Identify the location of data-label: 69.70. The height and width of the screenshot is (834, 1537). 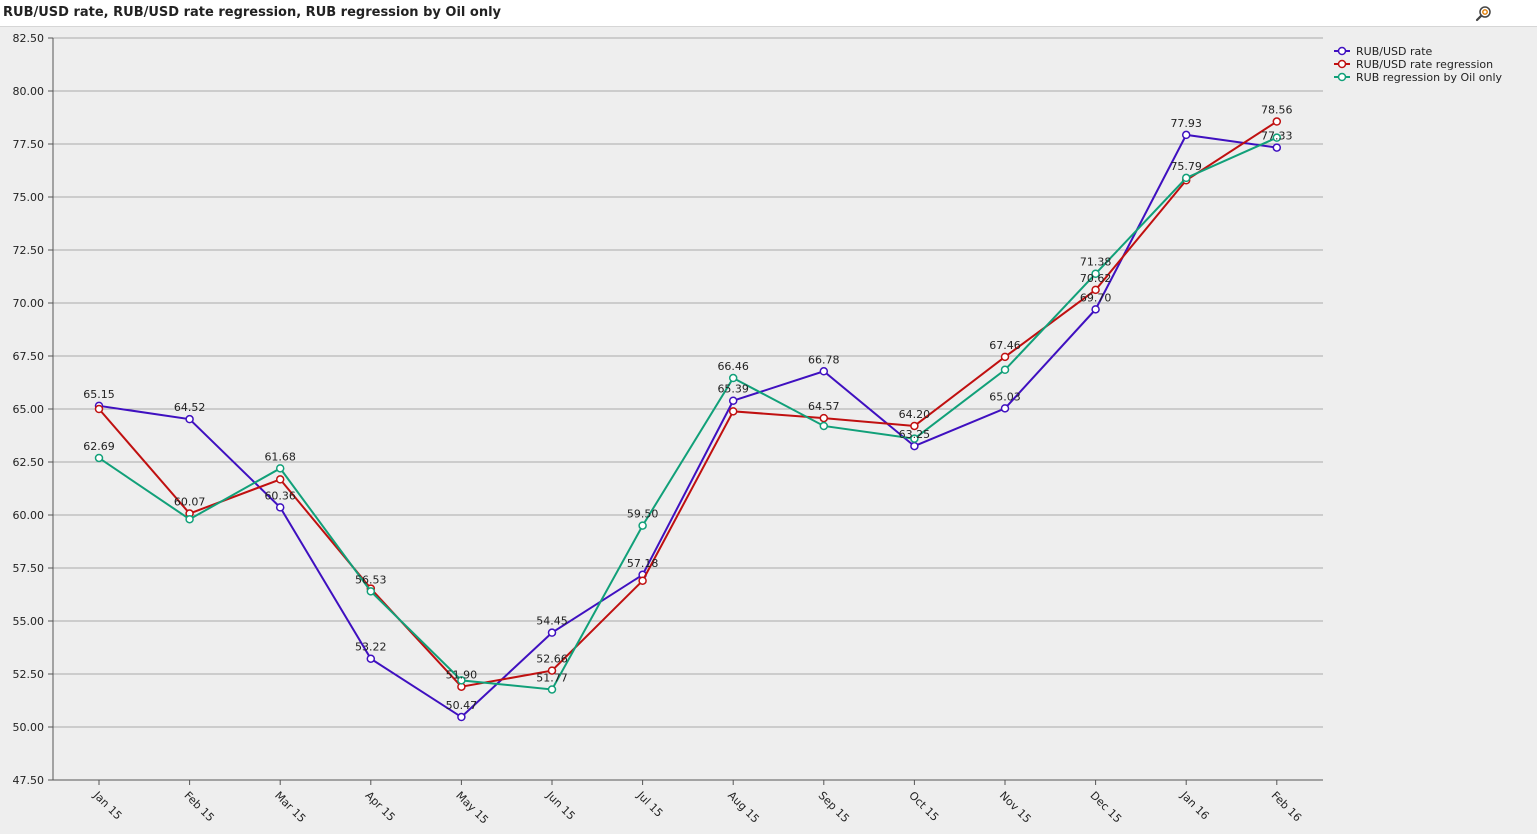
(1096, 297).